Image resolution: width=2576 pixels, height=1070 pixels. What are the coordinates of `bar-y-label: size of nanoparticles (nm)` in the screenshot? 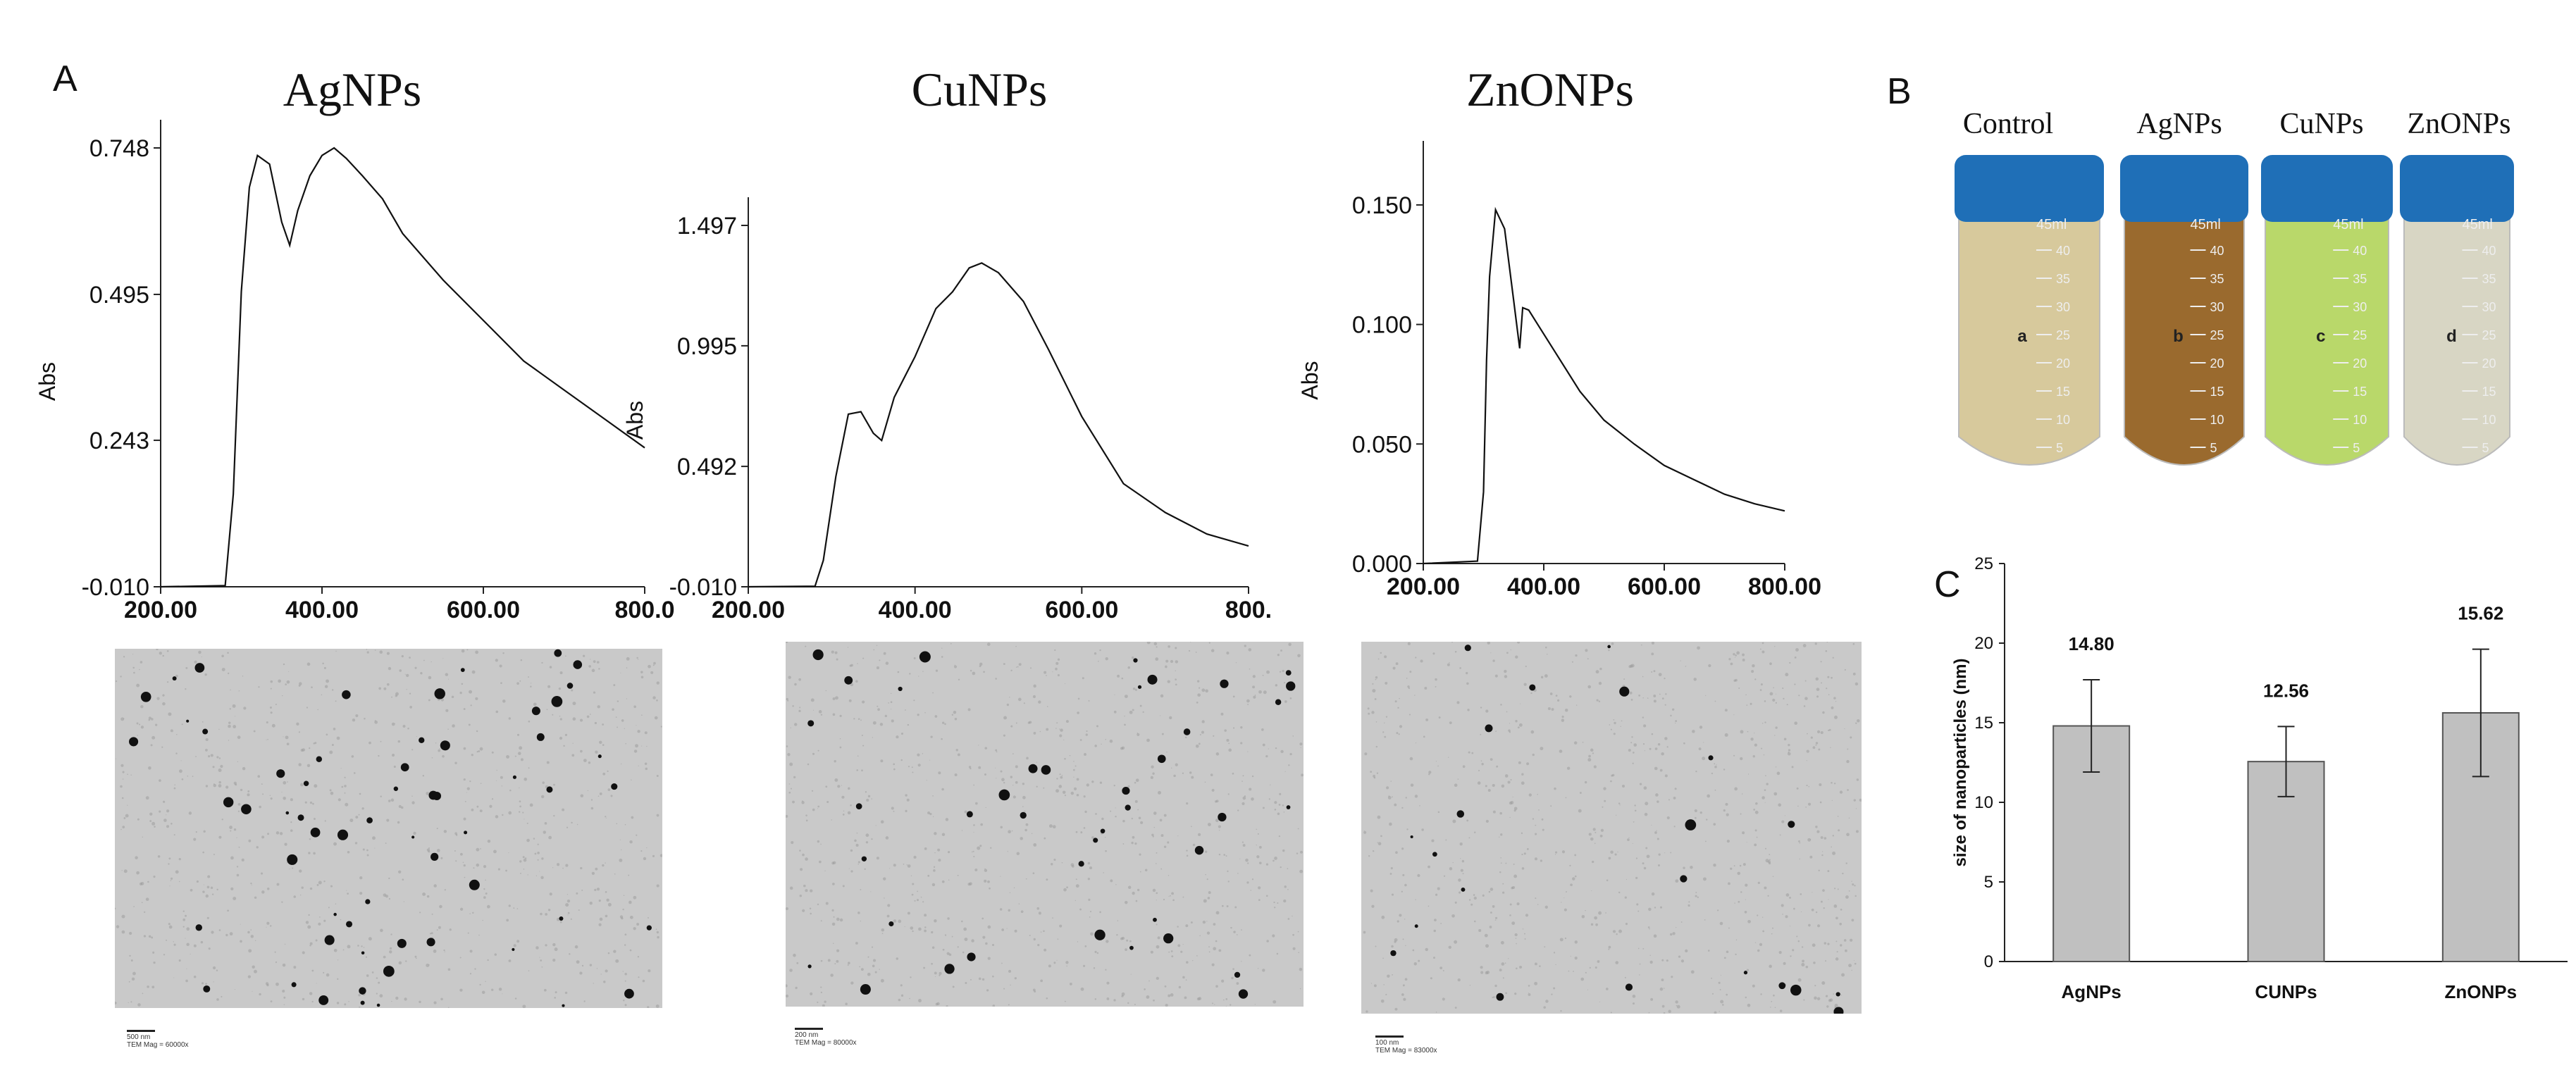 It's located at (1960, 762).